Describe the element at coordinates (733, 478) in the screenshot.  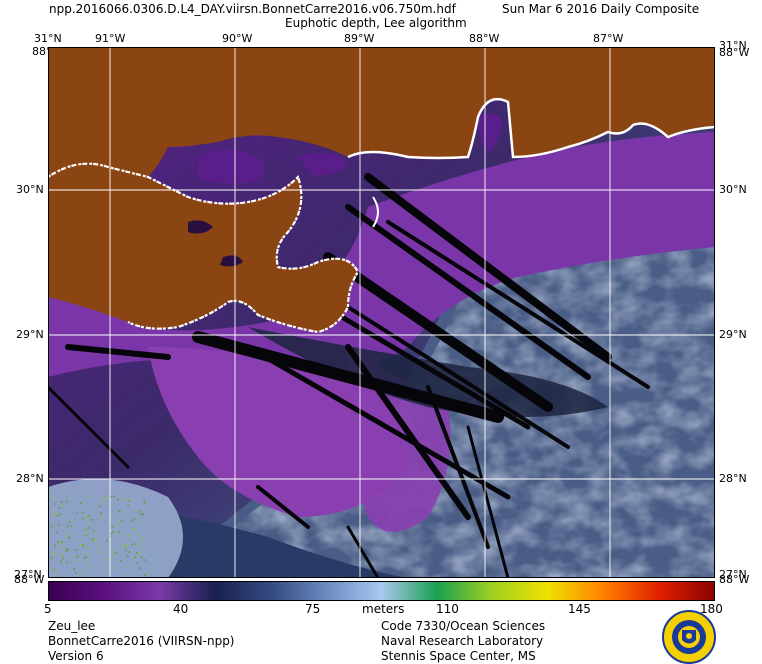
I see `lat-label-28n-right: 28°N` at that location.